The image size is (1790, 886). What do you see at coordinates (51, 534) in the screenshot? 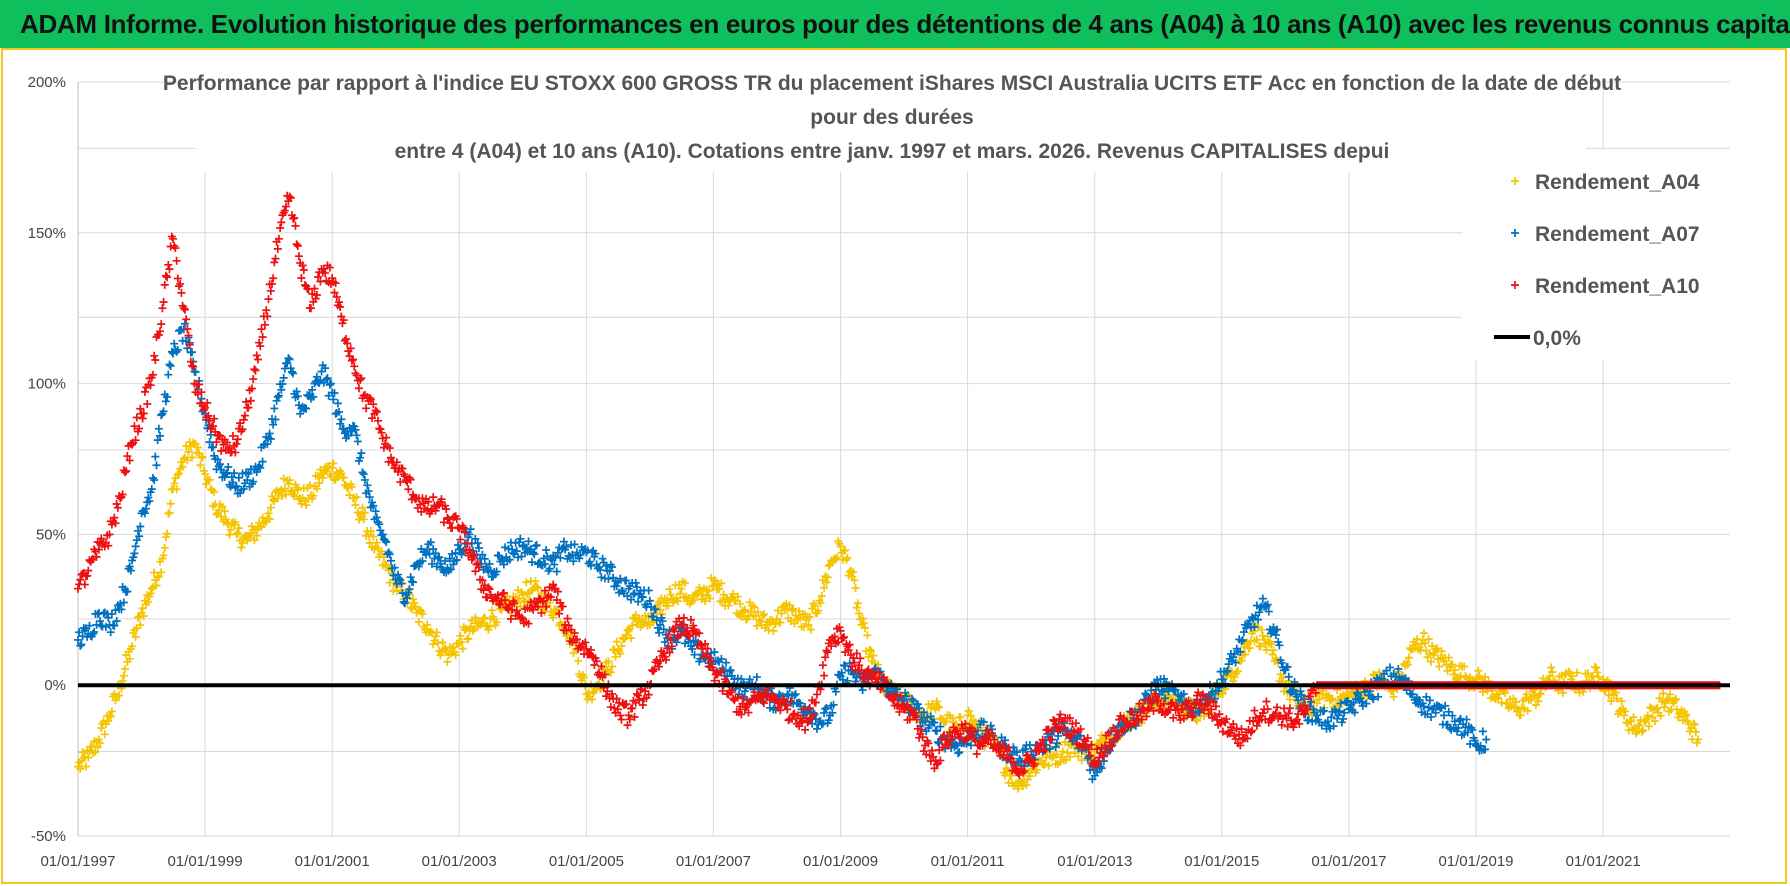
I see `y-tick-label: 50%` at bounding box center [51, 534].